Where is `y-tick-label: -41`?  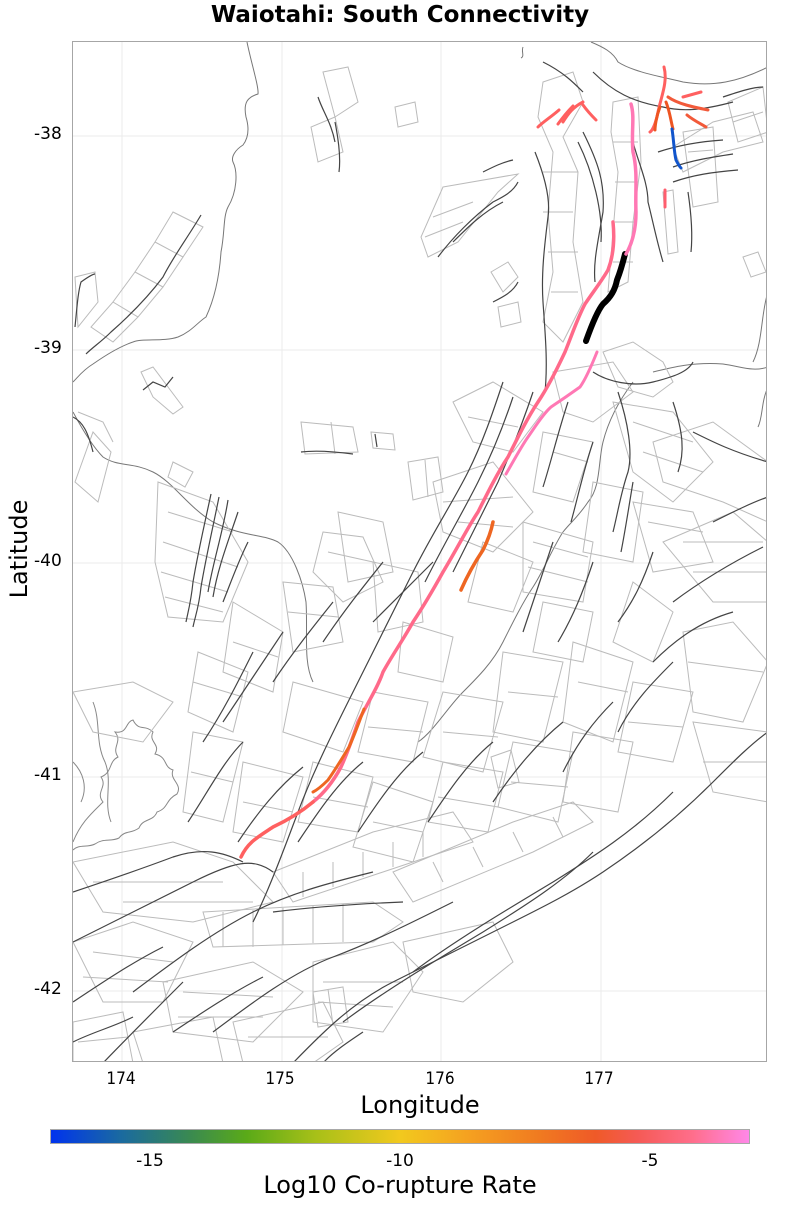
y-tick-label: -41 is located at coordinates (48, 775).